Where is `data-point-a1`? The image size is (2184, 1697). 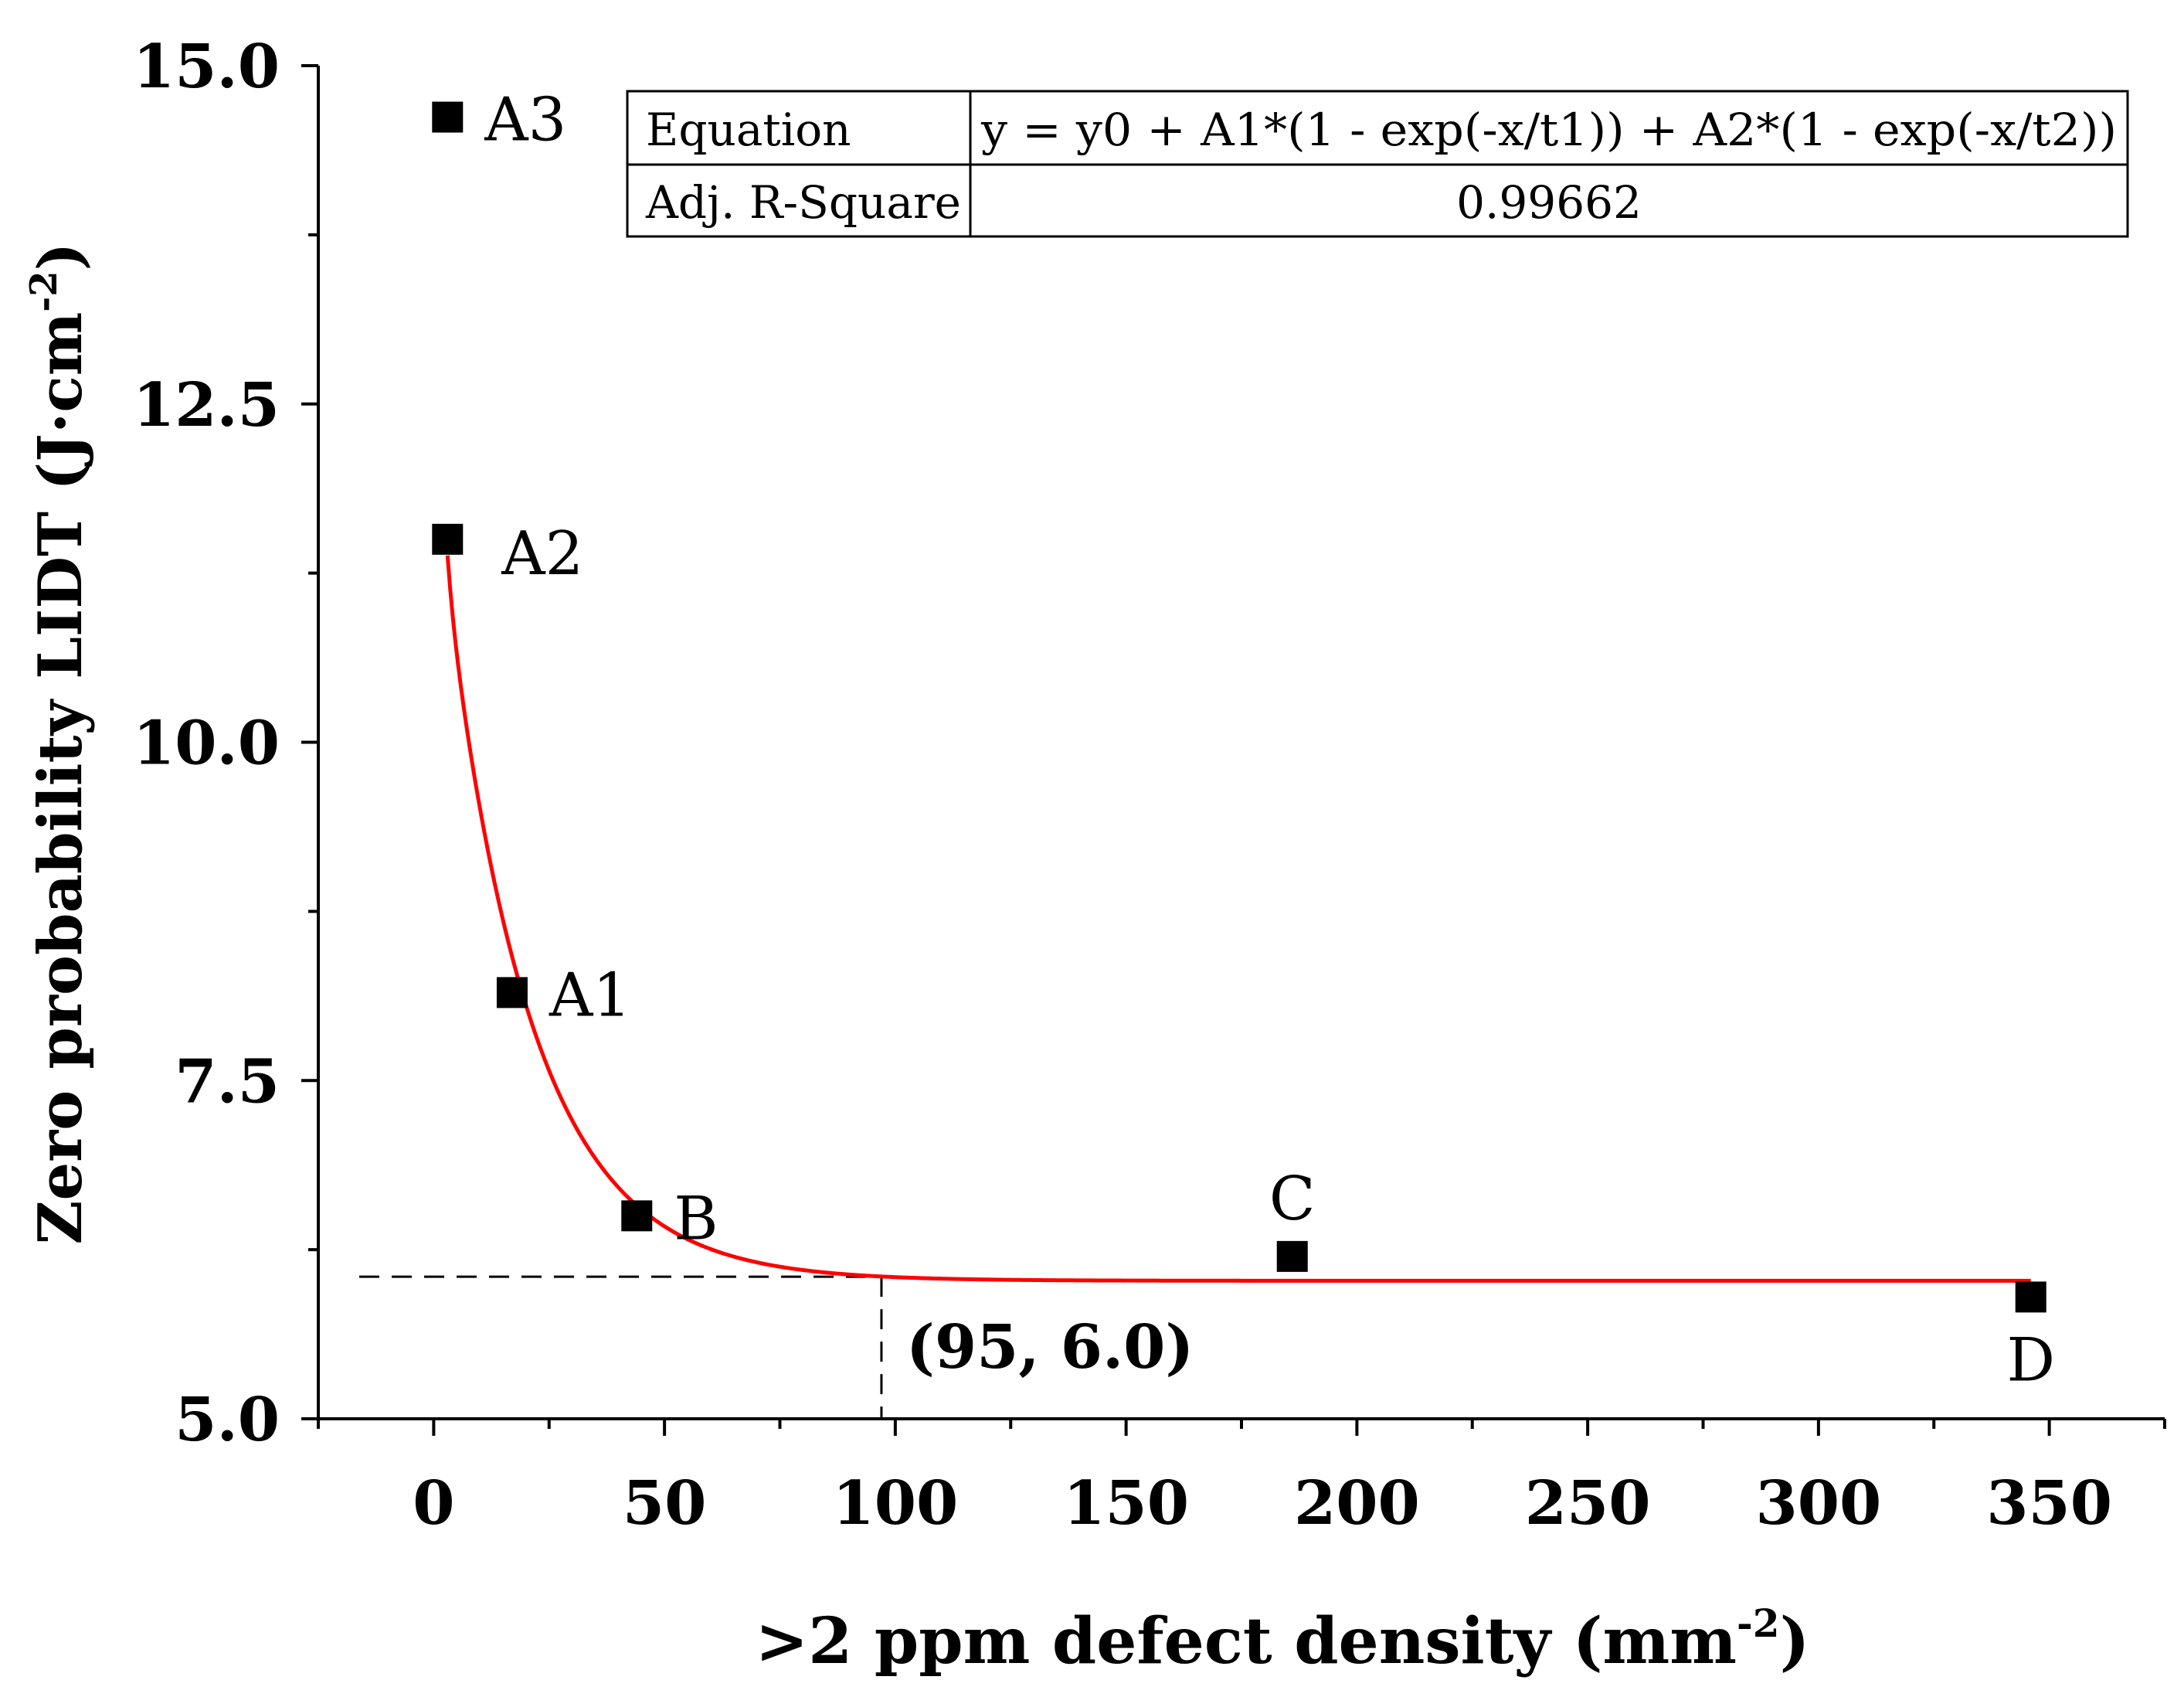 data-point-a1 is located at coordinates (512, 992).